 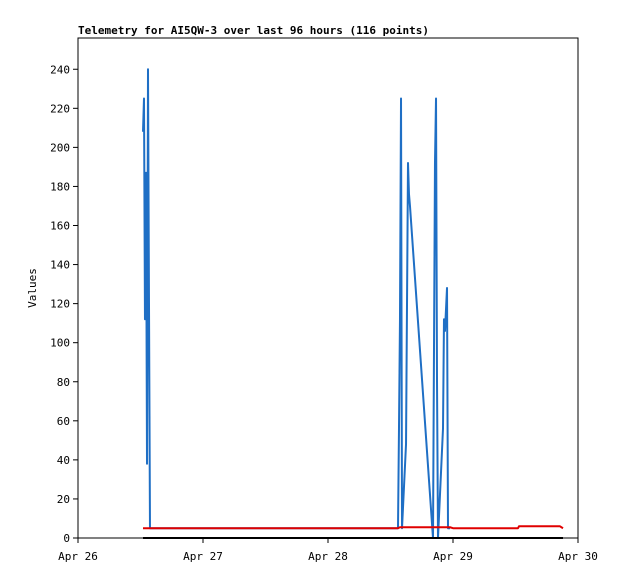 I want to click on y-tick-label: 220, so click(x=60, y=108).